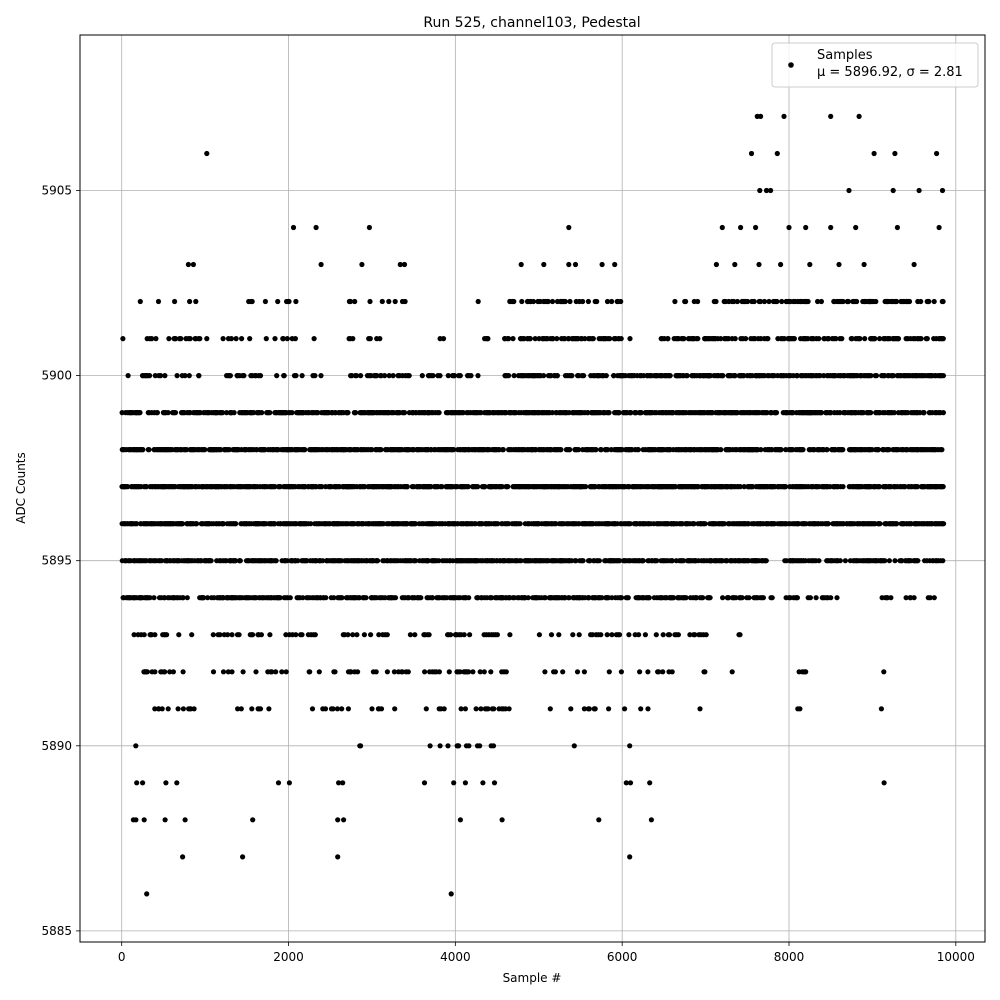 The width and height of the screenshot is (1000, 1000). What do you see at coordinates (890, 72) in the screenshot?
I see `legend-entry-stats: μ = 5896.92, σ = 2.81` at bounding box center [890, 72].